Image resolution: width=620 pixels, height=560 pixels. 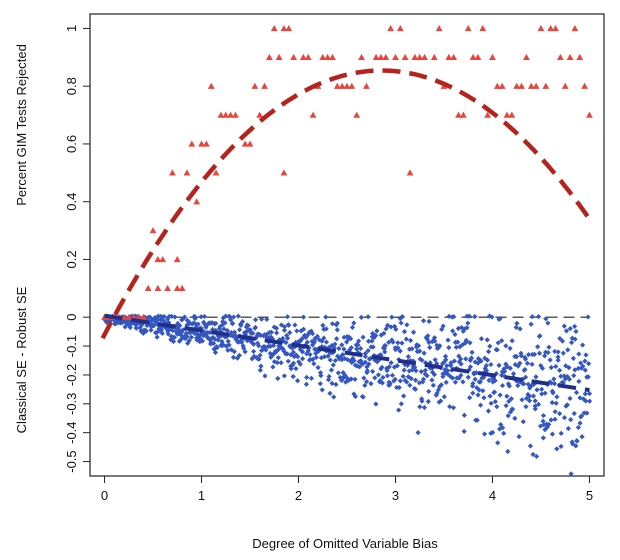 I want to click on lower-trend-line, so click(x=347, y=353).